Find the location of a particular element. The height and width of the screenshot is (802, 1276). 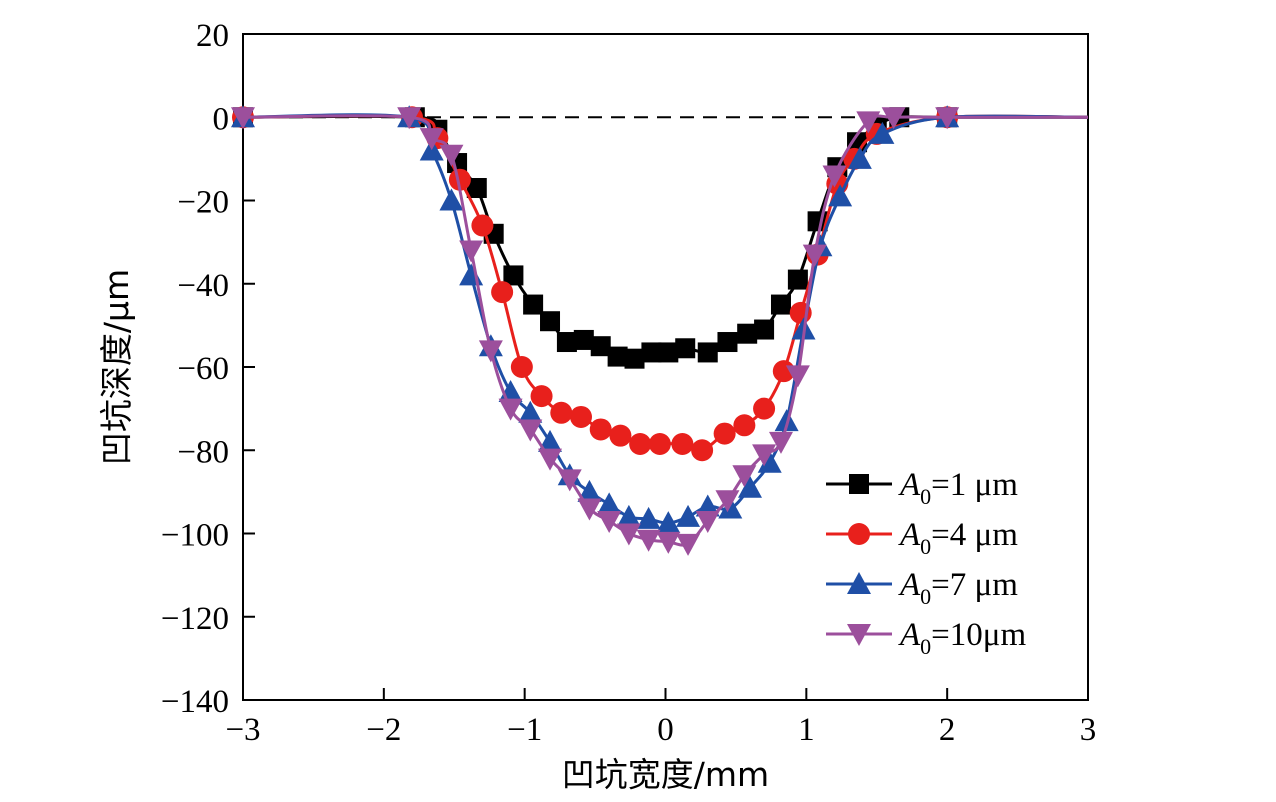

legend: A0=1 μm A0=4 μm A0=7 μm A0=10μm is located at coordinates (926, 563).